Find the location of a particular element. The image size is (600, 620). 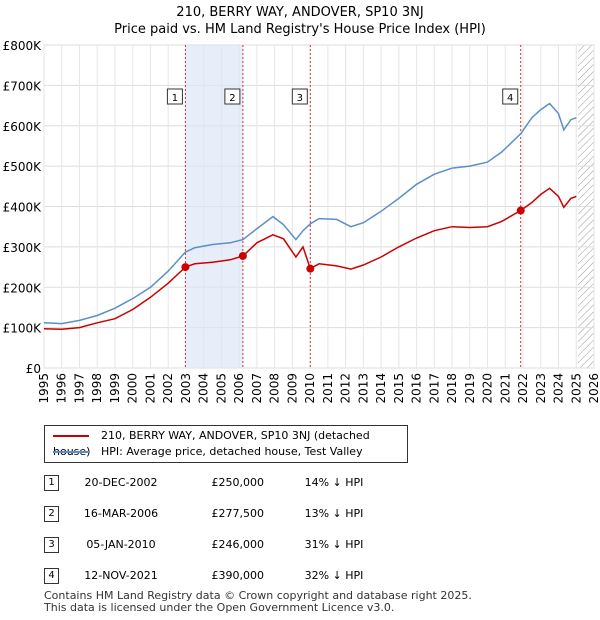

sale-badge-number: 3 is located at coordinates (300, 98).